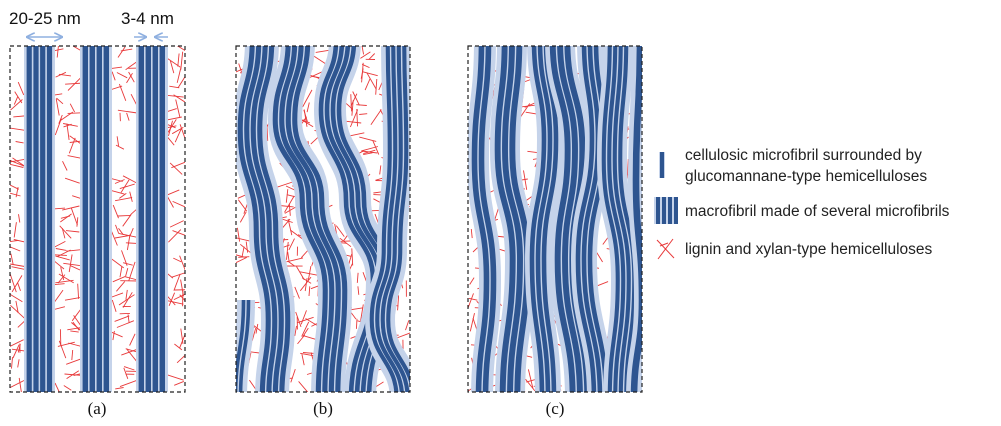 The image size is (1001, 426). I want to click on microfibril-width-label: 3-4 nm, so click(147, 18).